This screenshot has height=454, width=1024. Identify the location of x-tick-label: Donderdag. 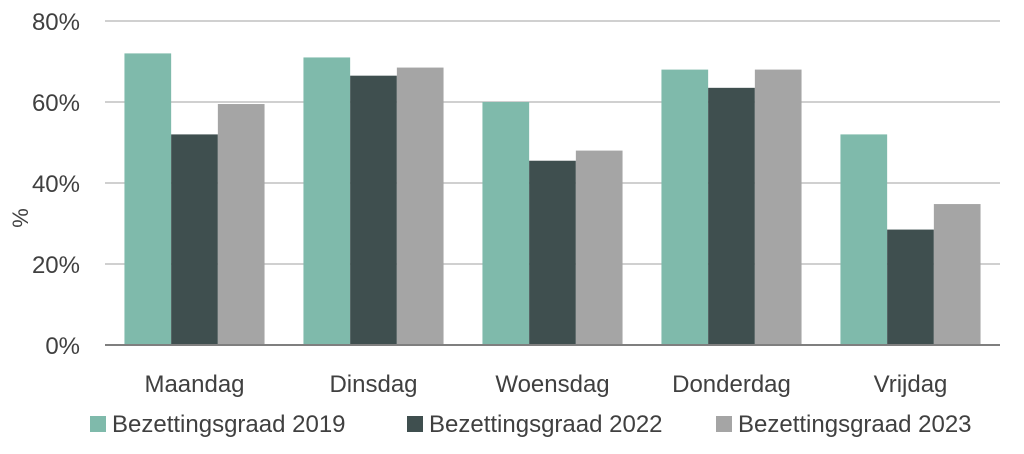
(731, 384).